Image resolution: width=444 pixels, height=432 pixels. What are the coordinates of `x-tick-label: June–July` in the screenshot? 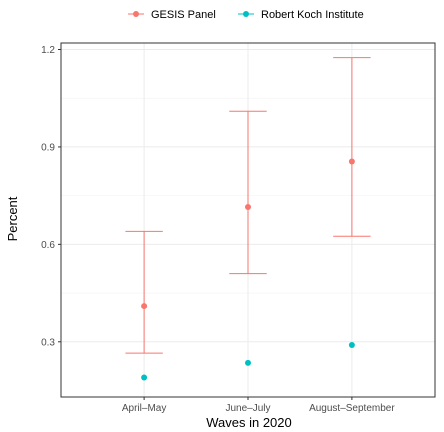 It's located at (247, 408).